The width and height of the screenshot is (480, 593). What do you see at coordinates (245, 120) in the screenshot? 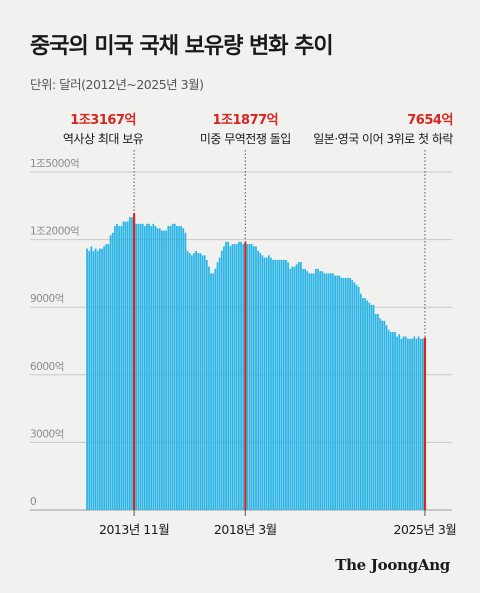
I see `annotation-value: 1조1877억` at bounding box center [245, 120].